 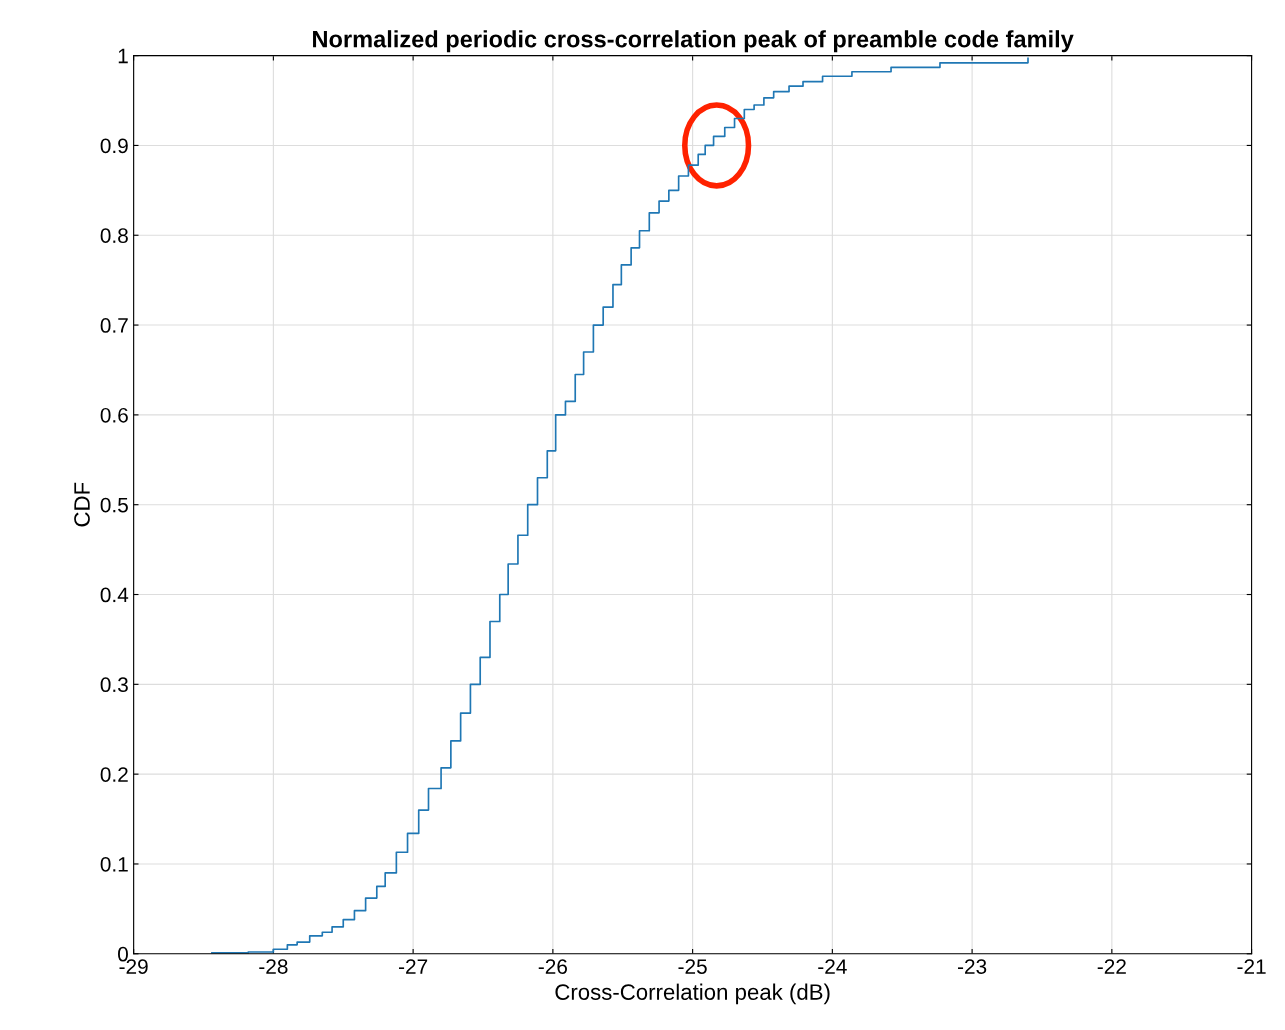 I want to click on y-tick-label: 1, so click(x=123, y=56).